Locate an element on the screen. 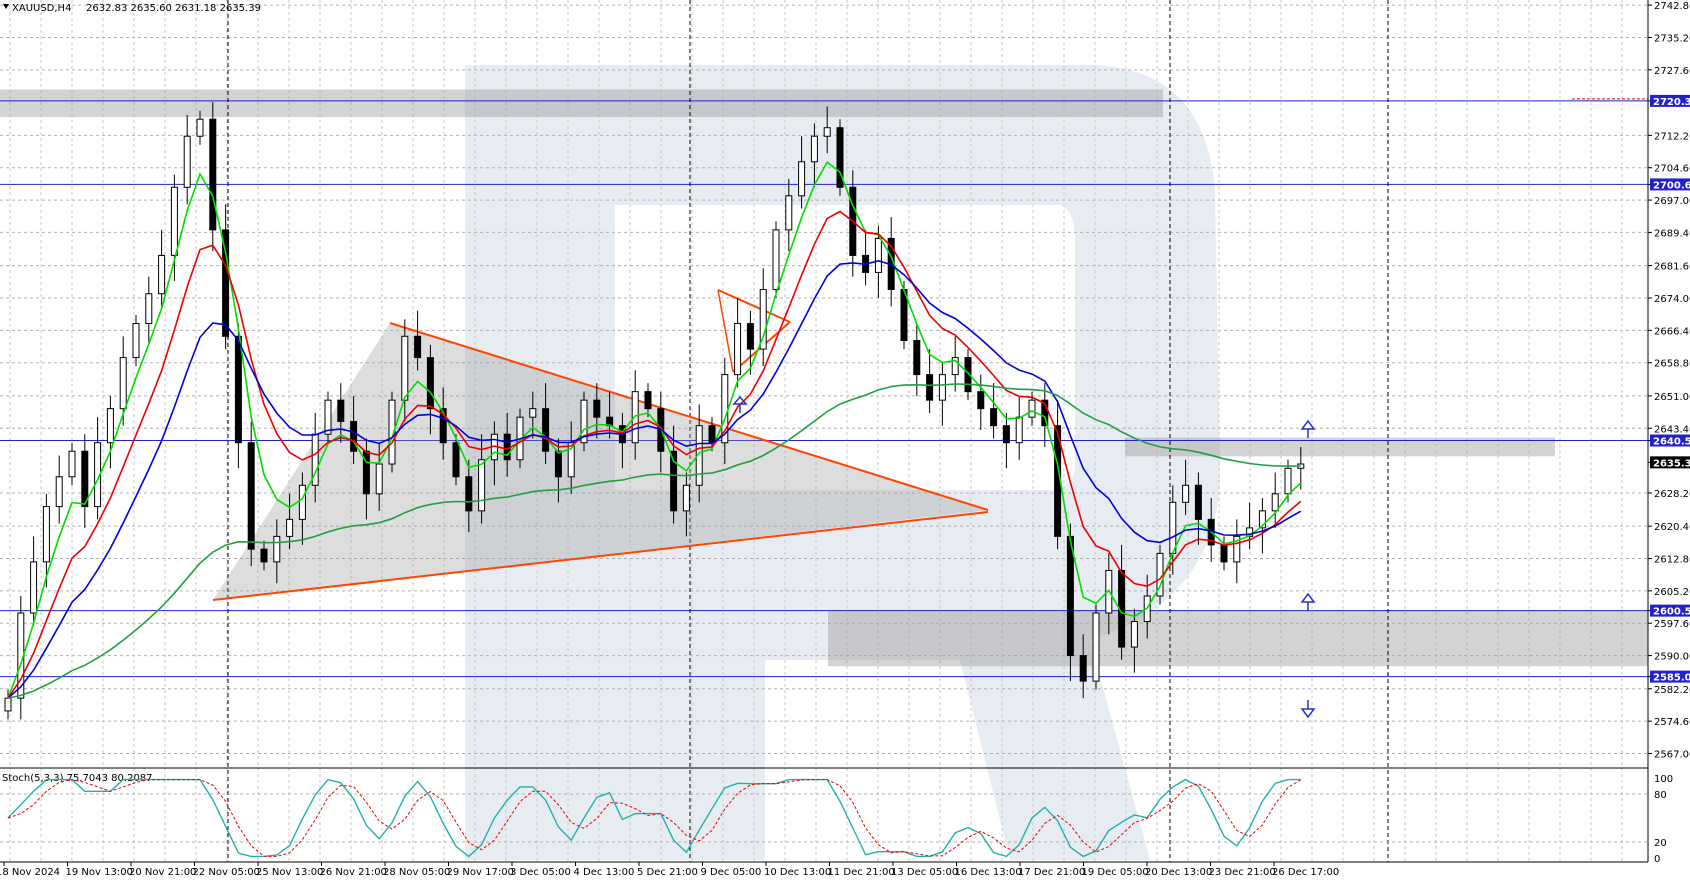 Image resolution: width=1690 pixels, height=887 pixels. date-tick-label: 28 Nov 05:00 is located at coordinates (416, 872).